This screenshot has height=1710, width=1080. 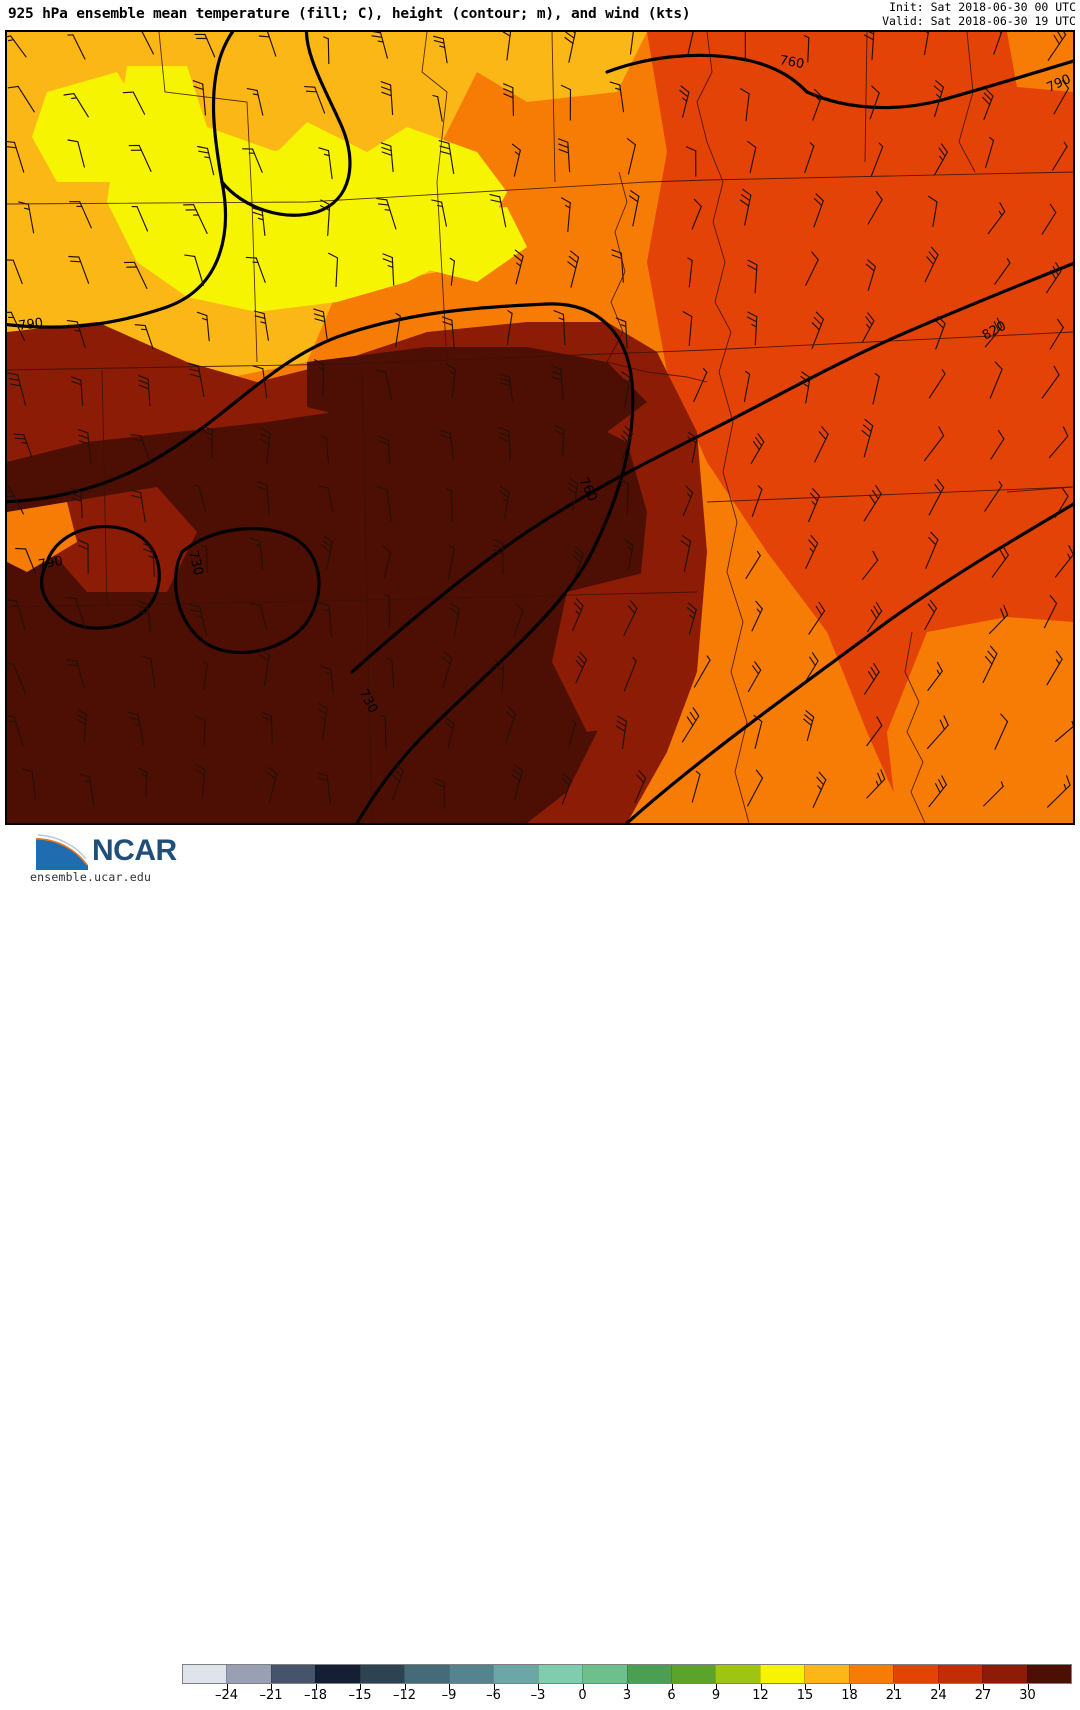 What do you see at coordinates (404, 1695) in the screenshot?
I see `colorbar-tick-label: –12` at bounding box center [404, 1695].